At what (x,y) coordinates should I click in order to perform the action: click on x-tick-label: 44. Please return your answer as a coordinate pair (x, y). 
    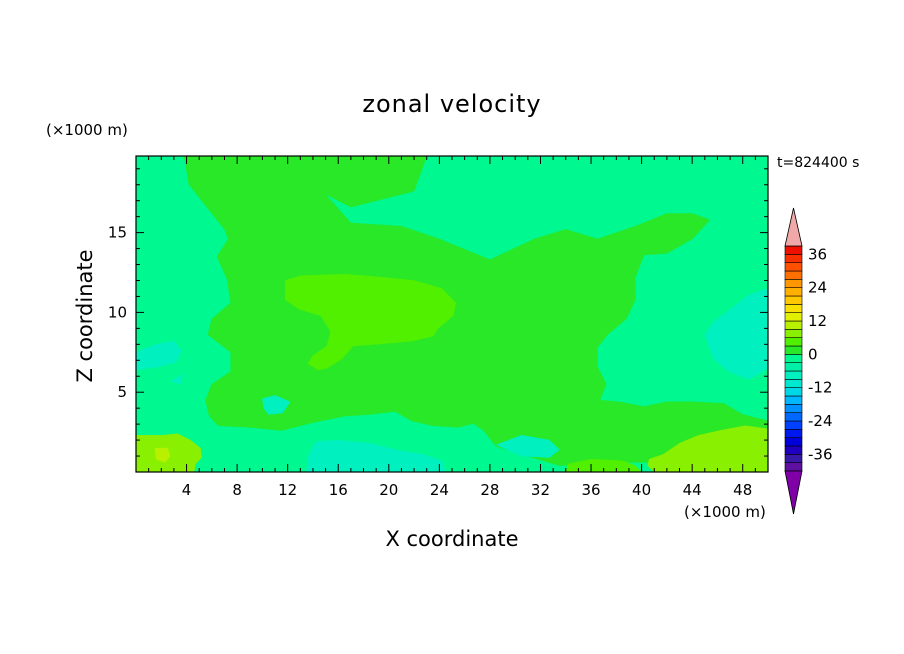
    Looking at the image, I should click on (692, 490).